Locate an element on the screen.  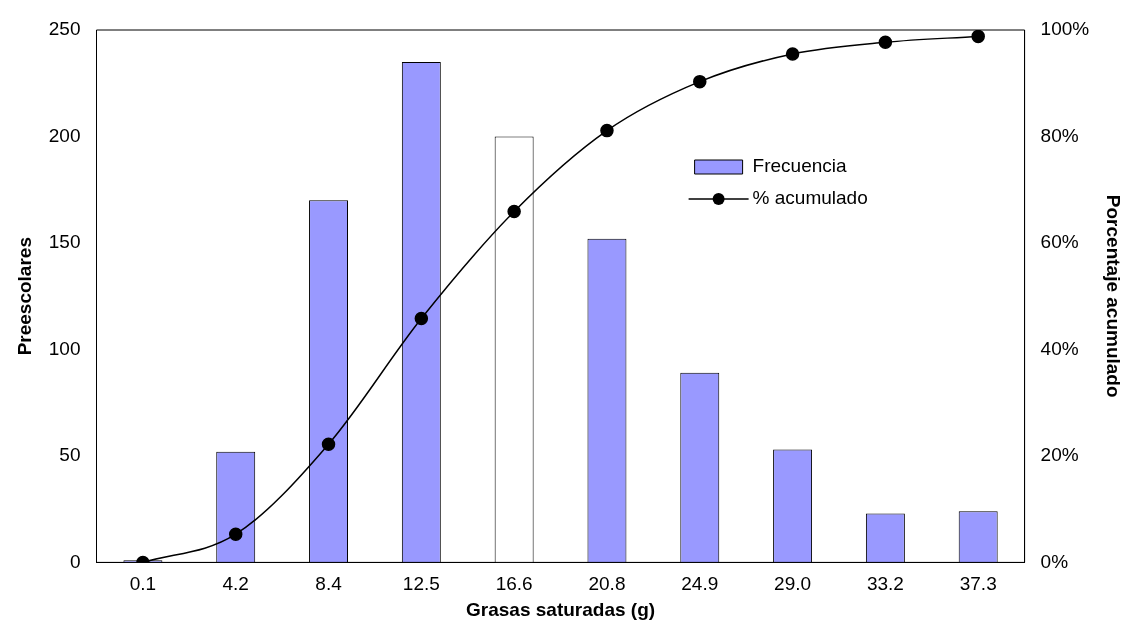
y-tick-label: 150 is located at coordinates (64, 242).